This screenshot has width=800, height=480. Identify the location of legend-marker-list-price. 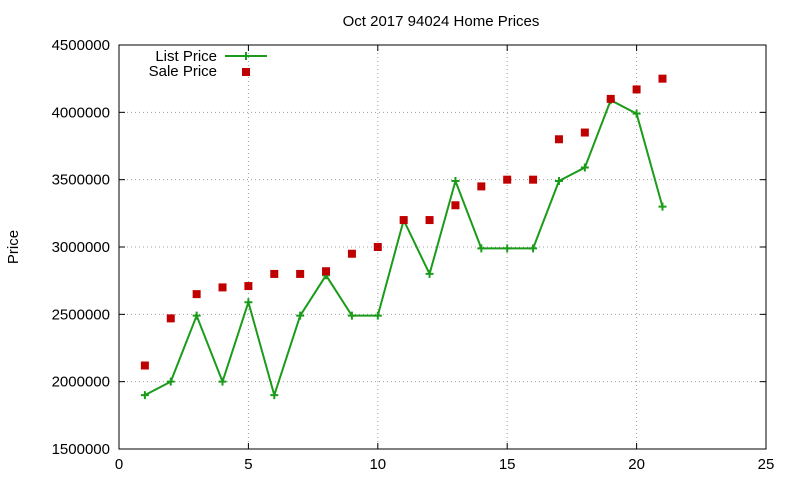
(246, 56).